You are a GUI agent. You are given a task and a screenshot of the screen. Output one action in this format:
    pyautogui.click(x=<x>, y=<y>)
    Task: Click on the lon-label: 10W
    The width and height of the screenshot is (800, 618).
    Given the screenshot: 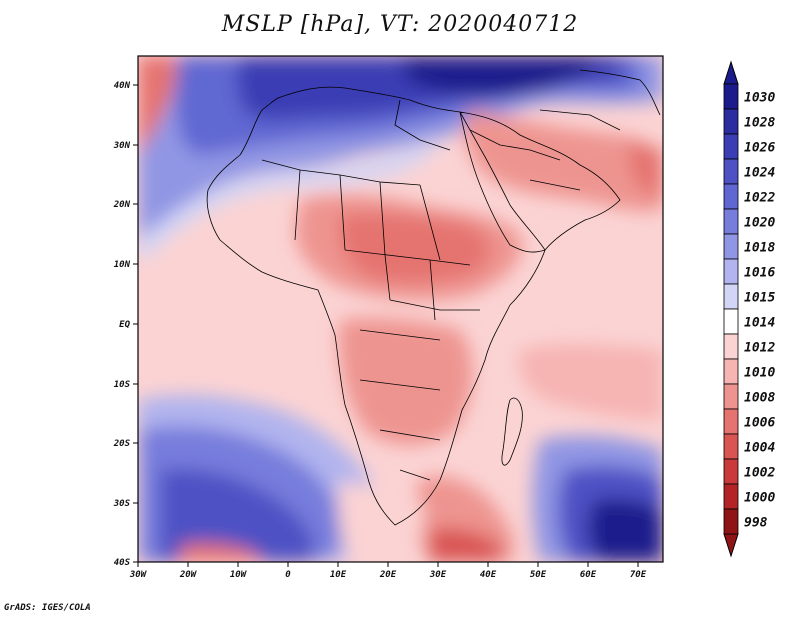 What is the action you would take?
    pyautogui.click(x=239, y=575)
    